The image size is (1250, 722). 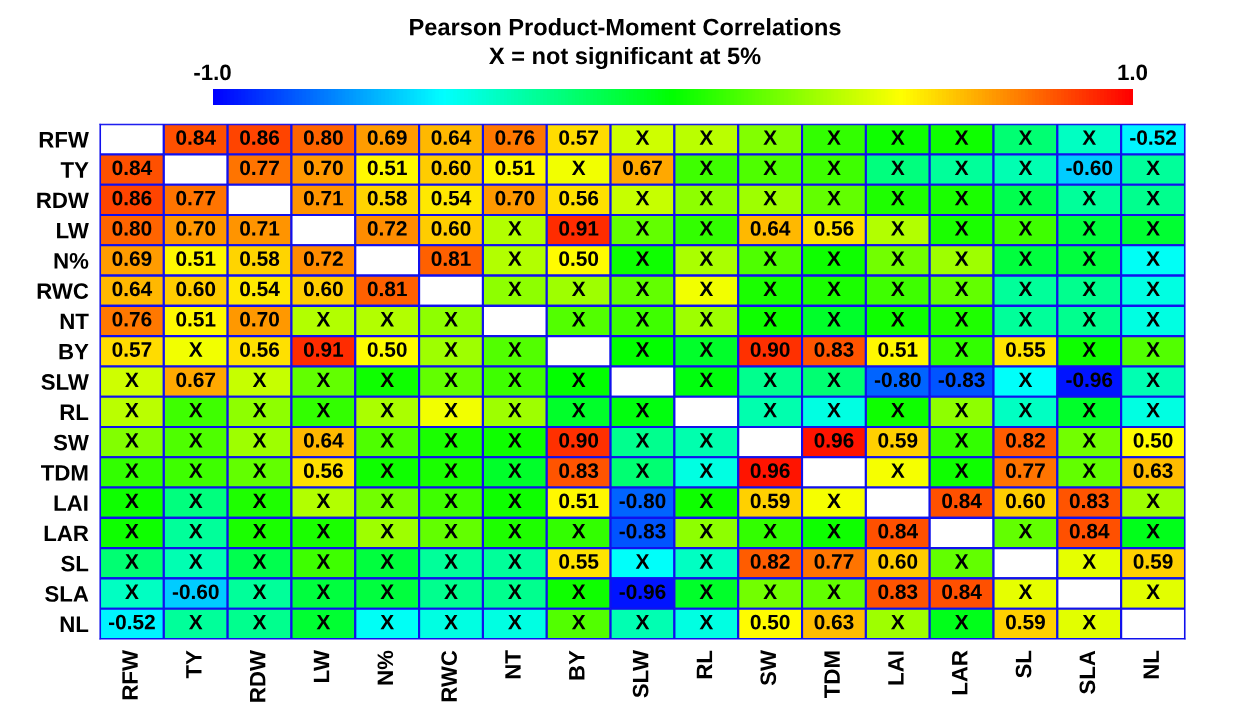 I want to click on data-label: 0.54, so click(x=451, y=198).